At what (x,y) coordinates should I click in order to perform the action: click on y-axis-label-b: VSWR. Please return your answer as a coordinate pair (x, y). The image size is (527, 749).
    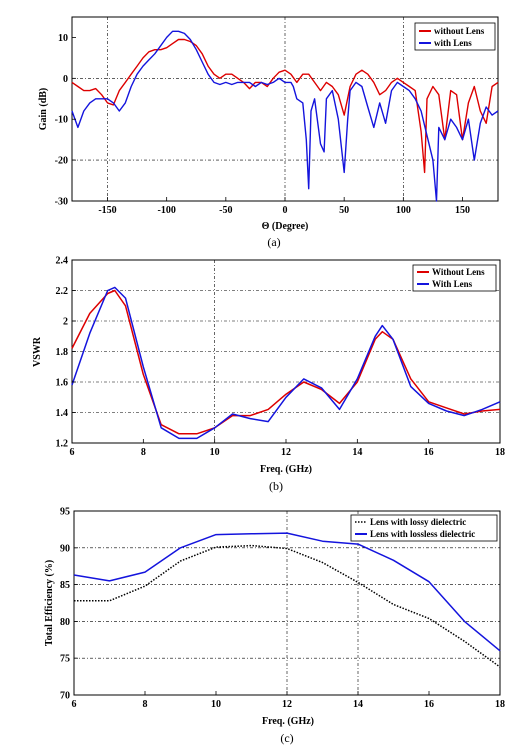
    Looking at the image, I should click on (37, 351).